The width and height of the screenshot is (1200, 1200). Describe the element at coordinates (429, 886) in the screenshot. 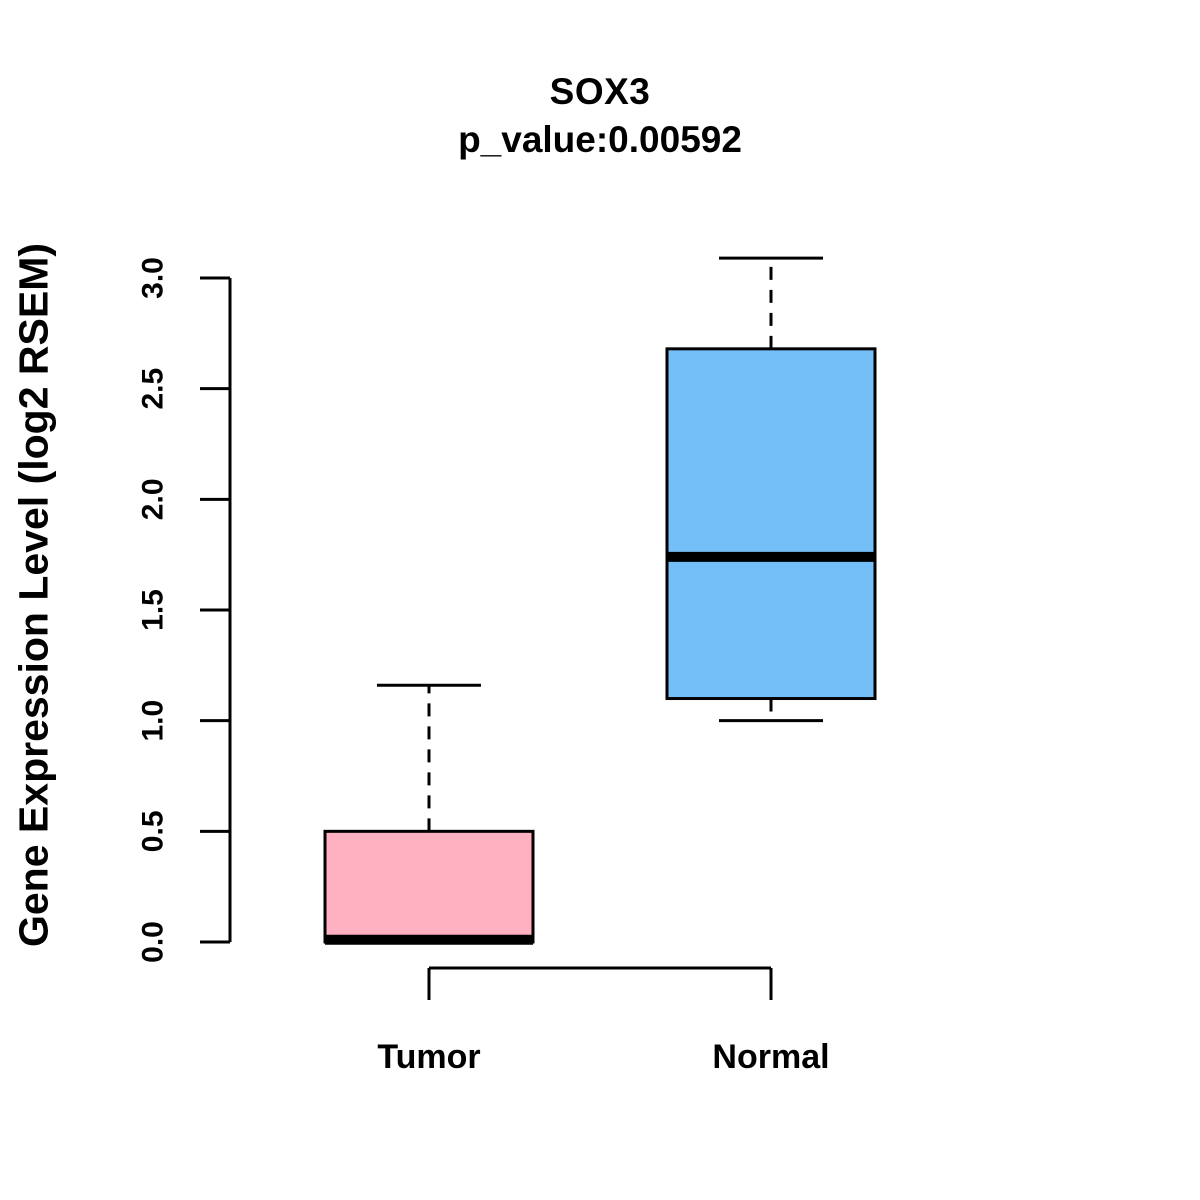

I see `box-tumor` at that location.